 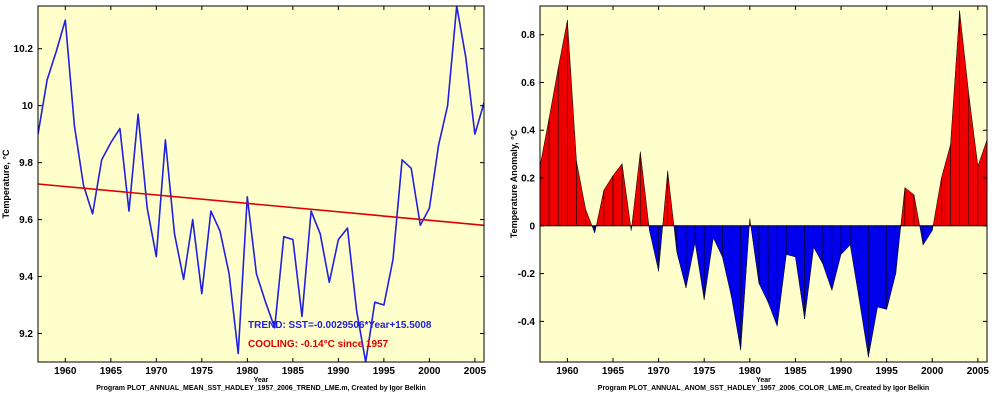 I want to click on y-tick-label: -0.4, so click(x=527, y=322).